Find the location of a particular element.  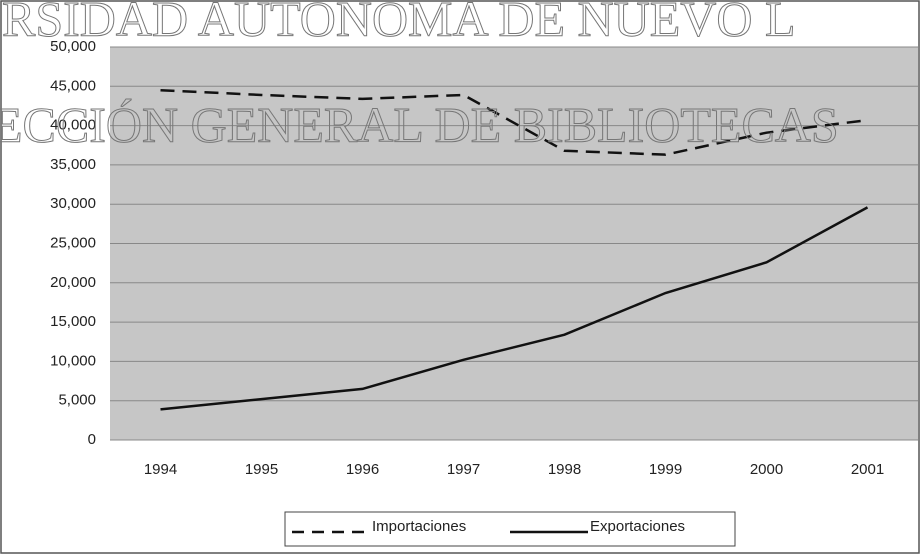

watermark: ECCIÓN GENERAL DE BIBLIOTECAS is located at coordinates (419, 124).